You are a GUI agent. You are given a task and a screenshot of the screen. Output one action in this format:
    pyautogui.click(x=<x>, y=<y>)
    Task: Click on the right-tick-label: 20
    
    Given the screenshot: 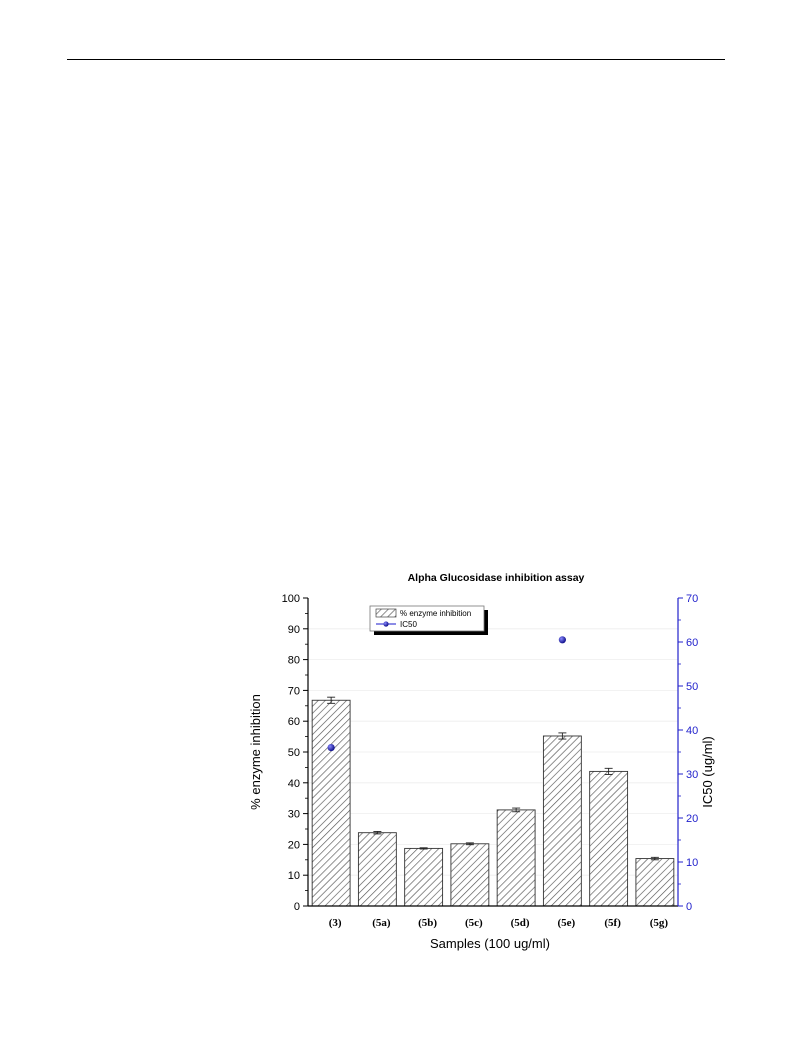 What is the action you would take?
    pyautogui.click(x=692, y=819)
    